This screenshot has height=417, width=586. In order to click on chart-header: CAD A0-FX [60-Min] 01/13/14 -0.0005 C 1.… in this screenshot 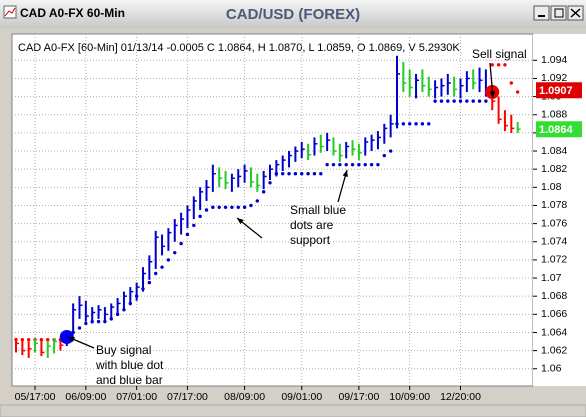, I will do `click(239, 48)`.